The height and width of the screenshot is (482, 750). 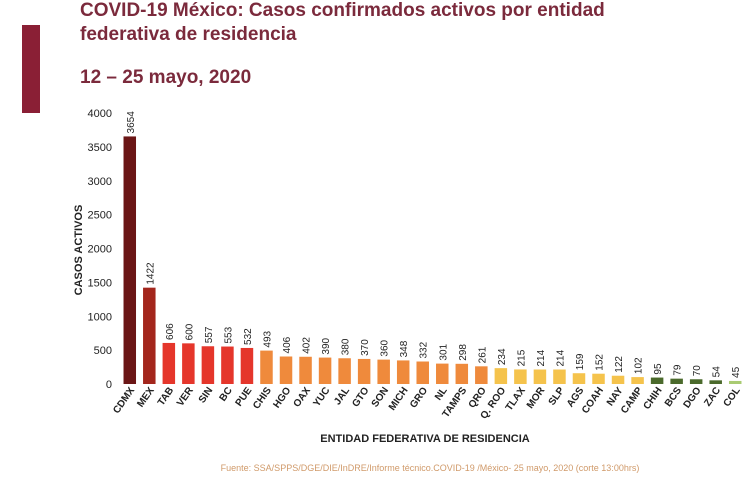 What do you see at coordinates (303, 397) in the screenshot?
I see `x-tick-label: OAX` at bounding box center [303, 397].